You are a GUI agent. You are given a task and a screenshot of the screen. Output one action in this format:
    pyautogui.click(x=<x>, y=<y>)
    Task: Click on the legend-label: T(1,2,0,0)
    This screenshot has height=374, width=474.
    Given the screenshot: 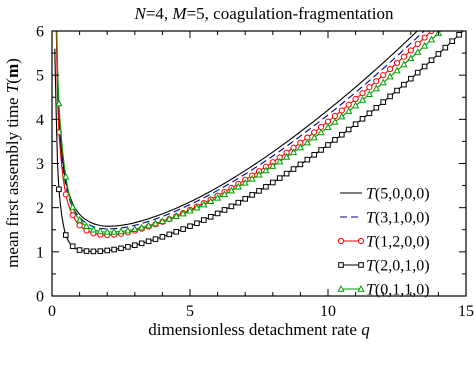 What is the action you would take?
    pyautogui.click(x=398, y=242)
    